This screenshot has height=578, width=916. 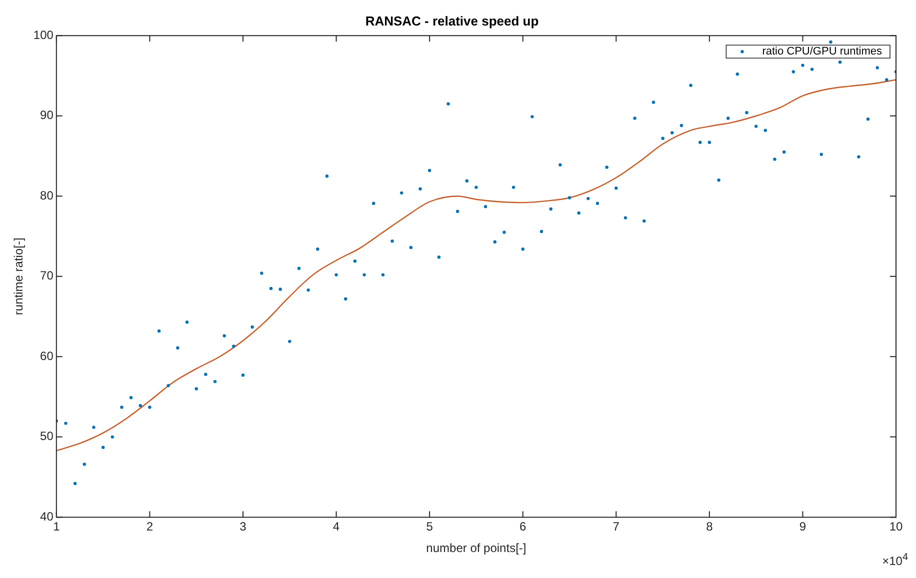 What do you see at coordinates (47, 517) in the screenshot?
I see `y-tick-label: 40` at bounding box center [47, 517].